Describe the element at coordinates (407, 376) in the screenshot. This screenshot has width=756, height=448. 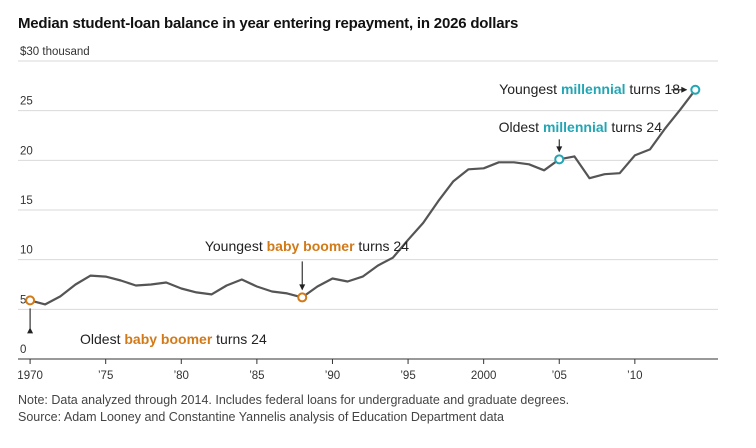
I see `x-tick-label: ’95` at that location.